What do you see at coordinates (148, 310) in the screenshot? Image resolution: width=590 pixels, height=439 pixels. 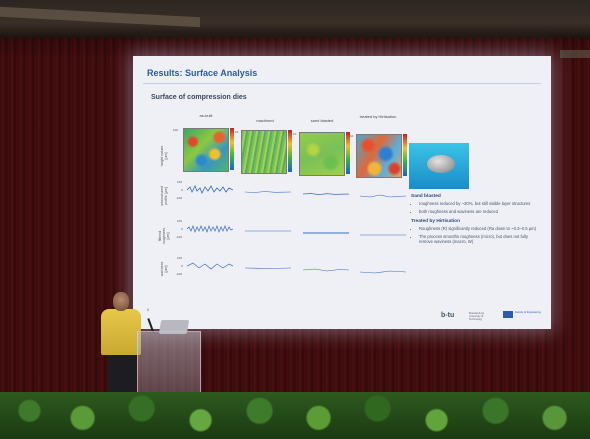 I see `page-number: 8` at bounding box center [148, 310].